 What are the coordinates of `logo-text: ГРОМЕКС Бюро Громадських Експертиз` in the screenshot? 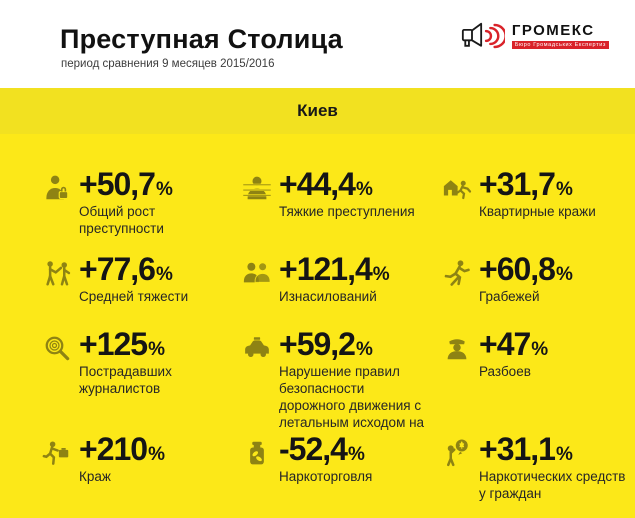 It's located at (560, 35).